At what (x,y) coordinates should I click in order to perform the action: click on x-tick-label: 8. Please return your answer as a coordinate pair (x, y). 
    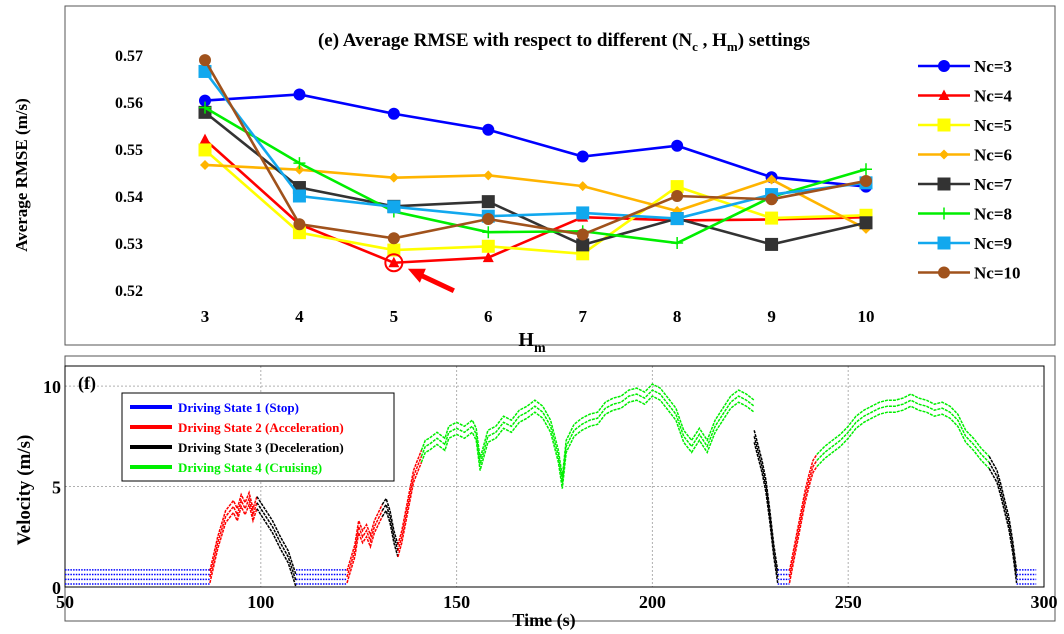
    Looking at the image, I should click on (677, 316).